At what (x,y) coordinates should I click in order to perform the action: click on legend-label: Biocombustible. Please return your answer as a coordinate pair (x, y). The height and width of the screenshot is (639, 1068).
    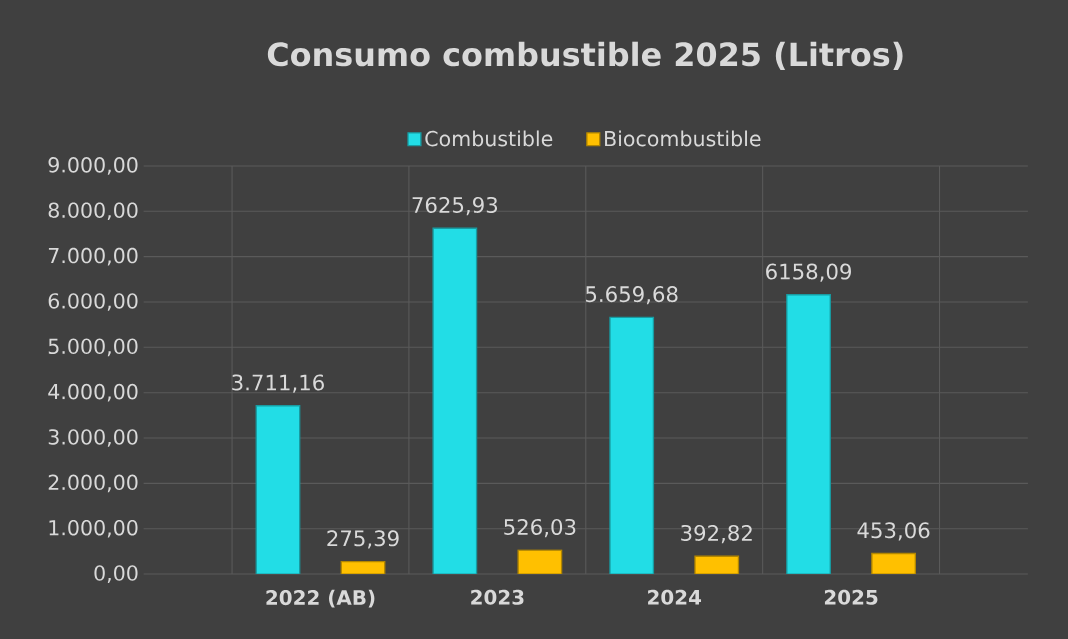
    Looking at the image, I should click on (683, 138).